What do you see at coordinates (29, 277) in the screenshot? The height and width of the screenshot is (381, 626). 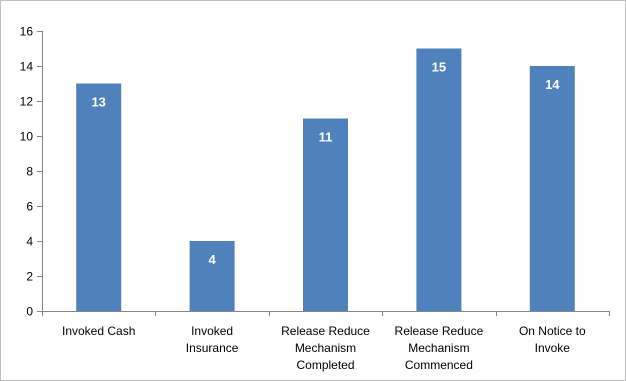 I see `y-tick-label: 2` at bounding box center [29, 277].